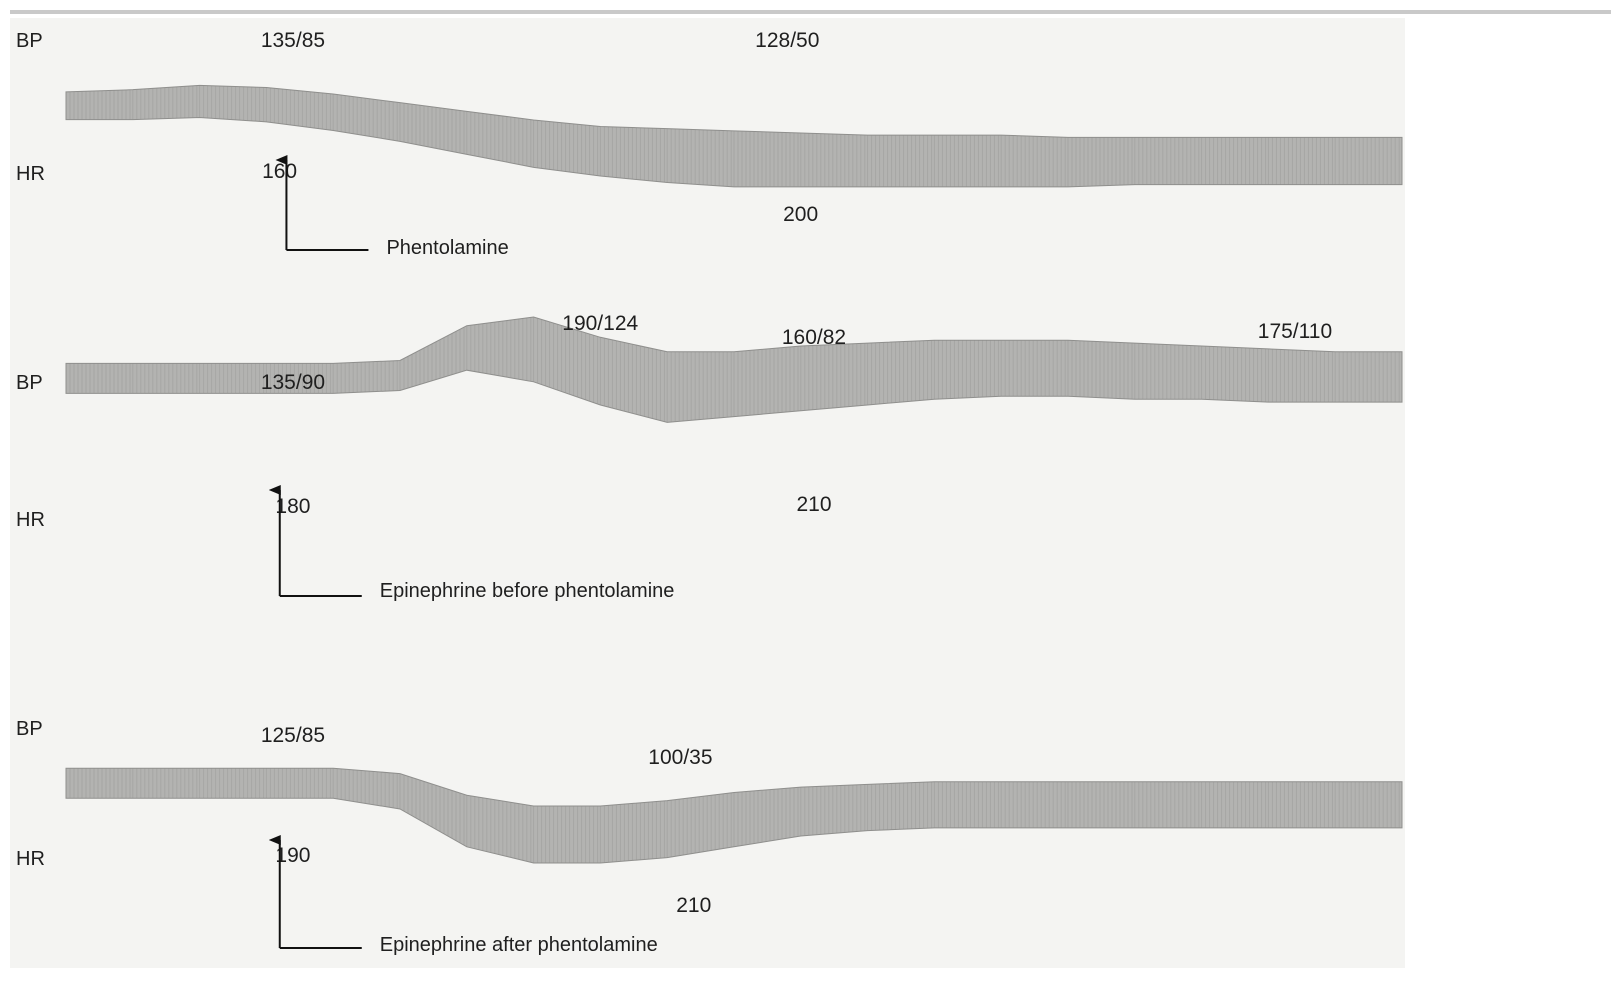 This screenshot has width=1611, height=991. I want to click on hr-reading-4: 210, so click(693, 905).